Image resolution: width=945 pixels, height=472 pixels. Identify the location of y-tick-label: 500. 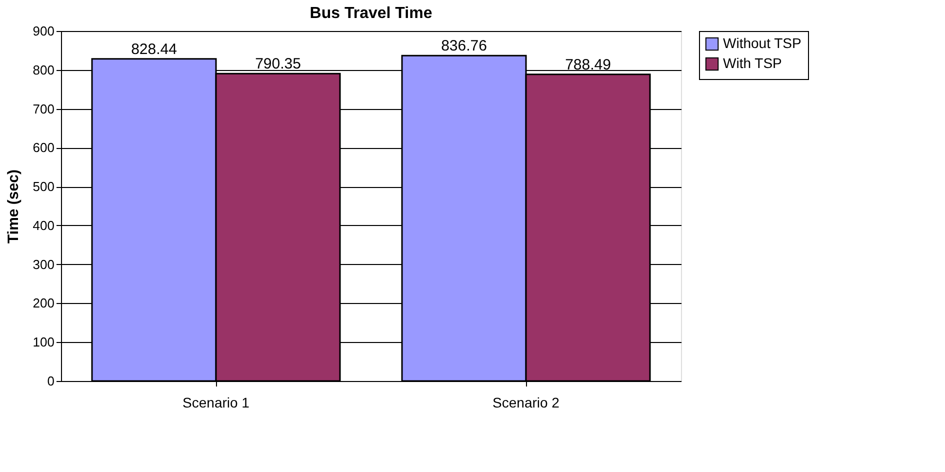
(43, 186).